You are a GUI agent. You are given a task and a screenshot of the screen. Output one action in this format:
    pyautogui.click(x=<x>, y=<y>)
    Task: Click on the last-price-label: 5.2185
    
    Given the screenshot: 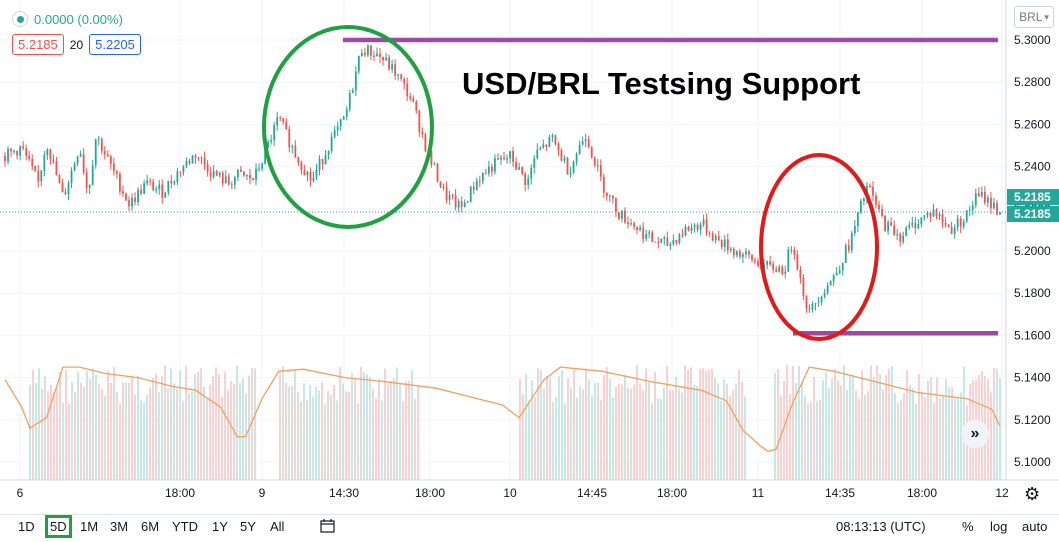 What is the action you would take?
    pyautogui.click(x=1032, y=197)
    